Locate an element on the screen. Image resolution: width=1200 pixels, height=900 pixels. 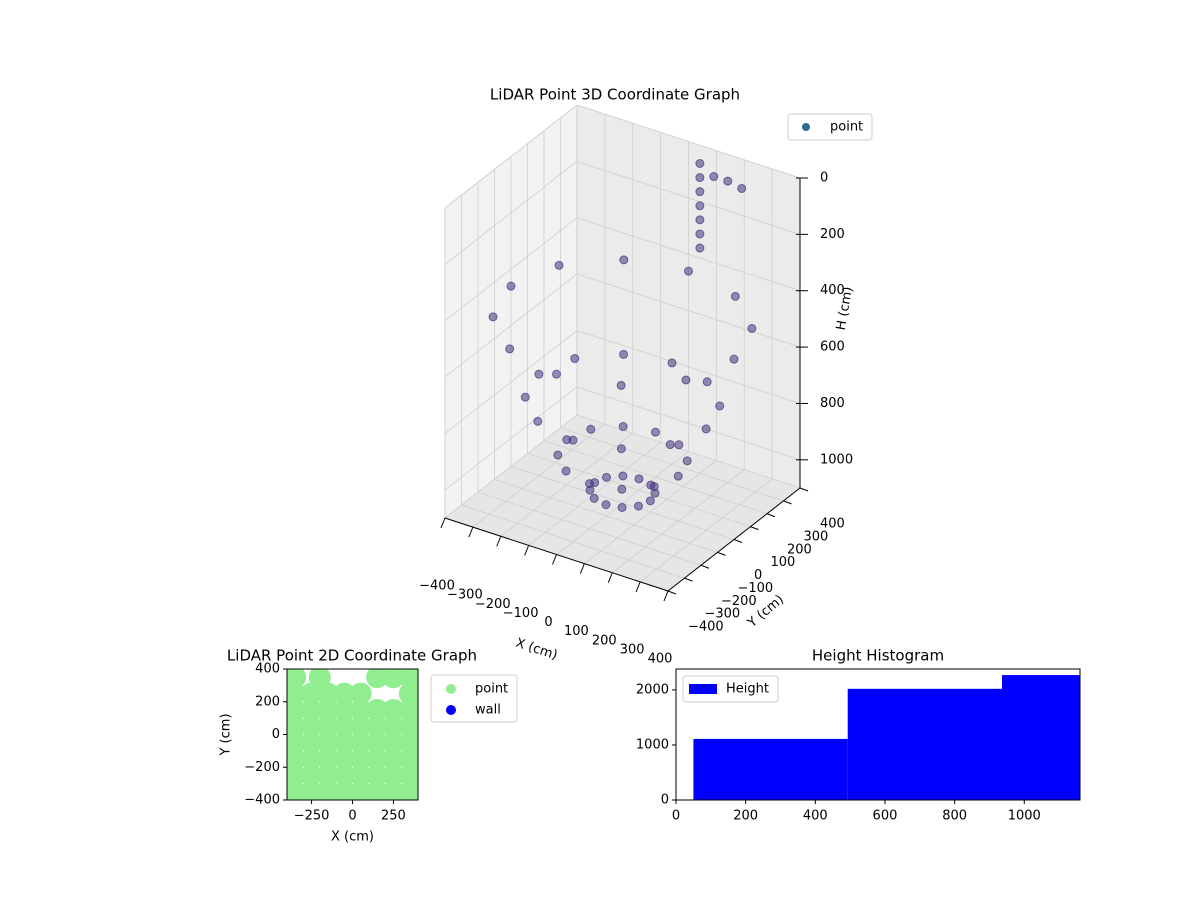
x-tick-label: 100 is located at coordinates (576, 631).